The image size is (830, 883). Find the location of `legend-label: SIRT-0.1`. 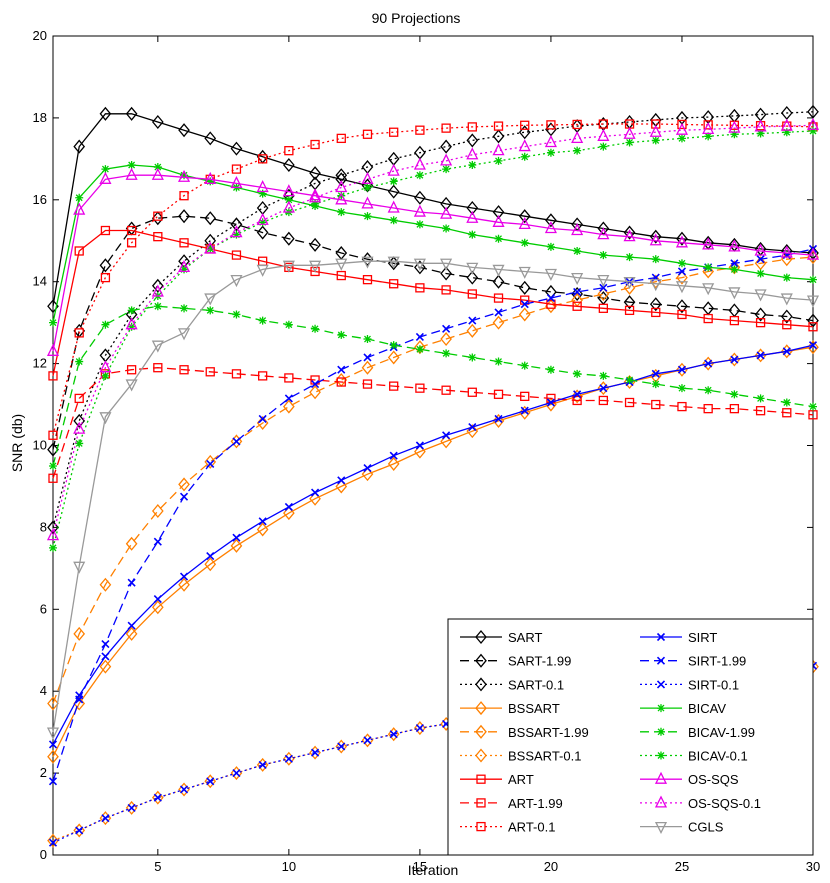

legend-label: SIRT-0.1 is located at coordinates (713, 684).